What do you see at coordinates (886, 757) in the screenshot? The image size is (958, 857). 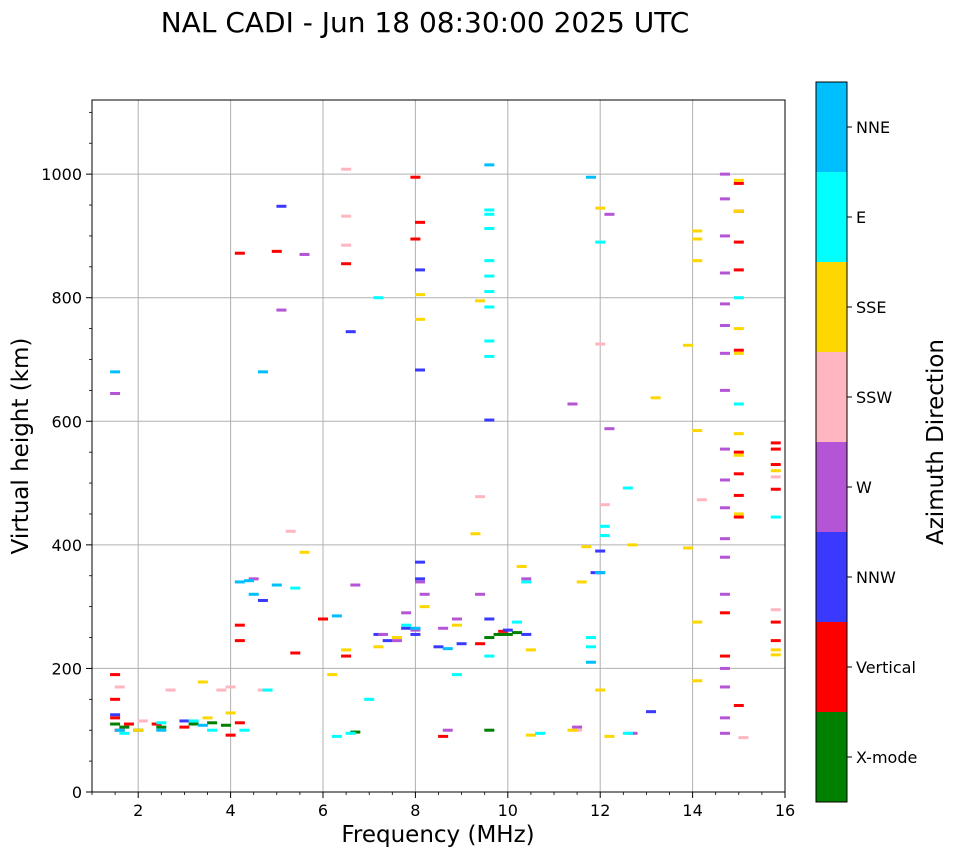 I see `colorbar-tick-label: X-mode` at bounding box center [886, 757].